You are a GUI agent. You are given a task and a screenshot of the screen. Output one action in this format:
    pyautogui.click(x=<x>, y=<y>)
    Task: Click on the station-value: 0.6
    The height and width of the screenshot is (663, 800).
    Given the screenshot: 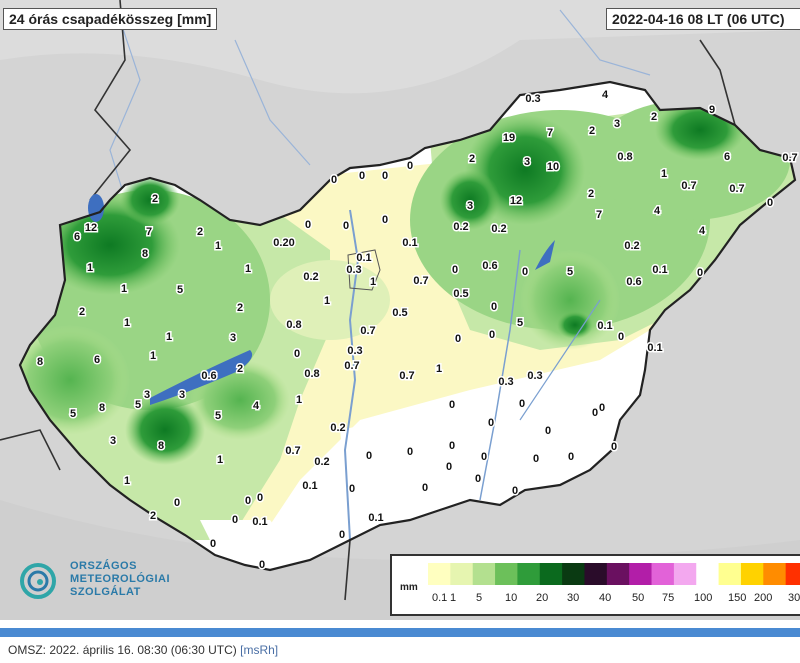 What is the action you would take?
    pyautogui.click(x=208, y=376)
    